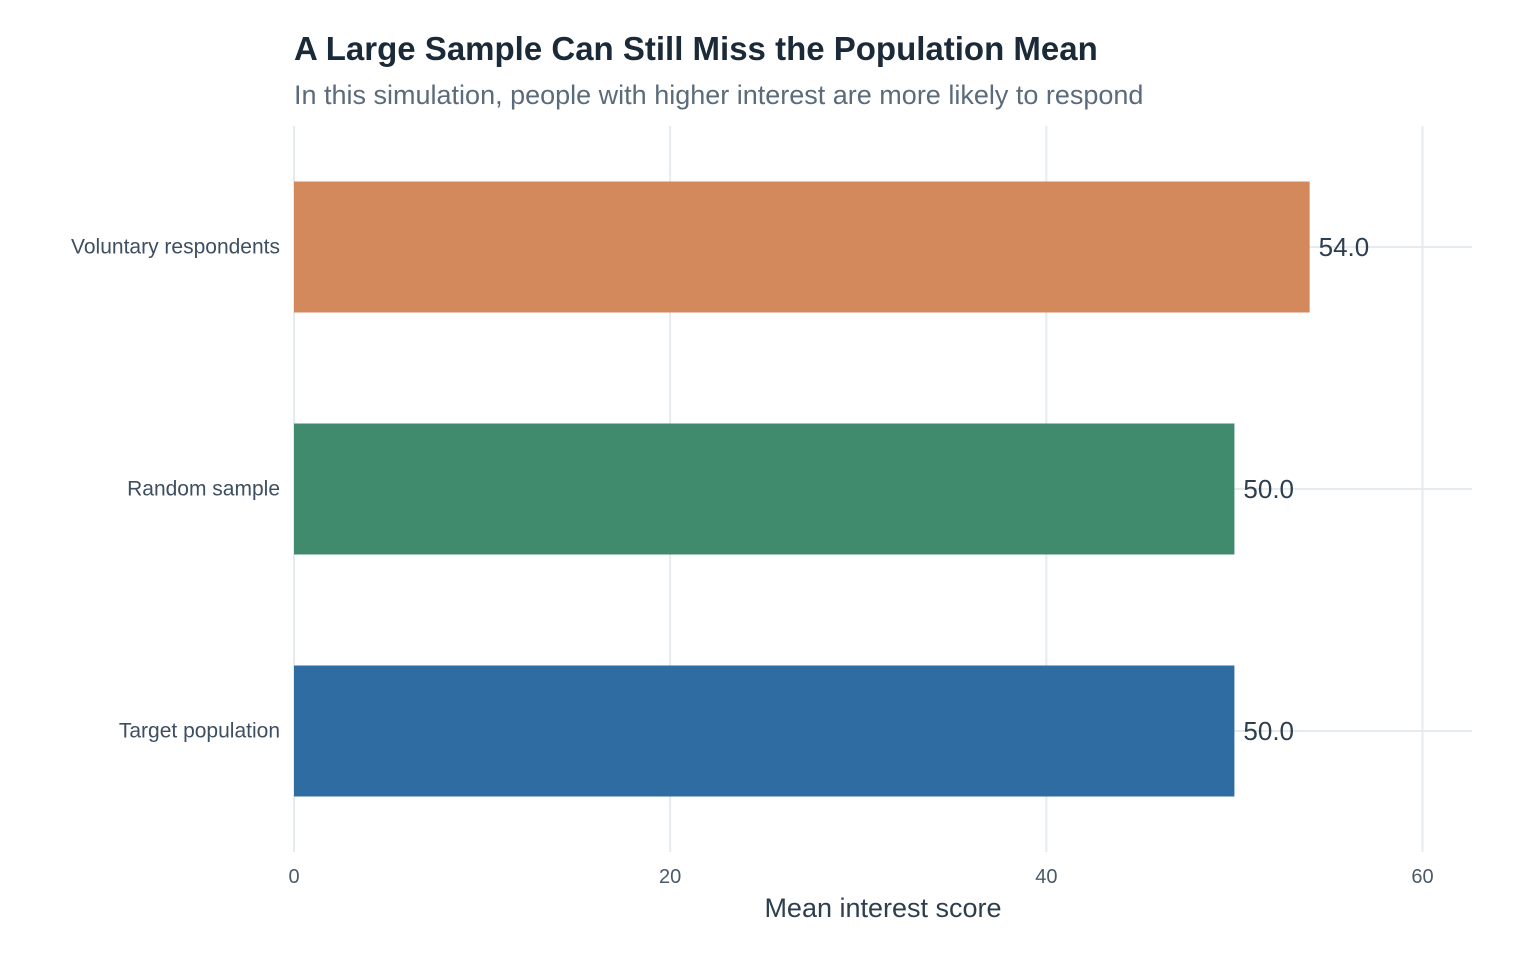 This screenshot has width=1536, height=960. I want to click on x-tick-label-40: 40, so click(1046, 877).